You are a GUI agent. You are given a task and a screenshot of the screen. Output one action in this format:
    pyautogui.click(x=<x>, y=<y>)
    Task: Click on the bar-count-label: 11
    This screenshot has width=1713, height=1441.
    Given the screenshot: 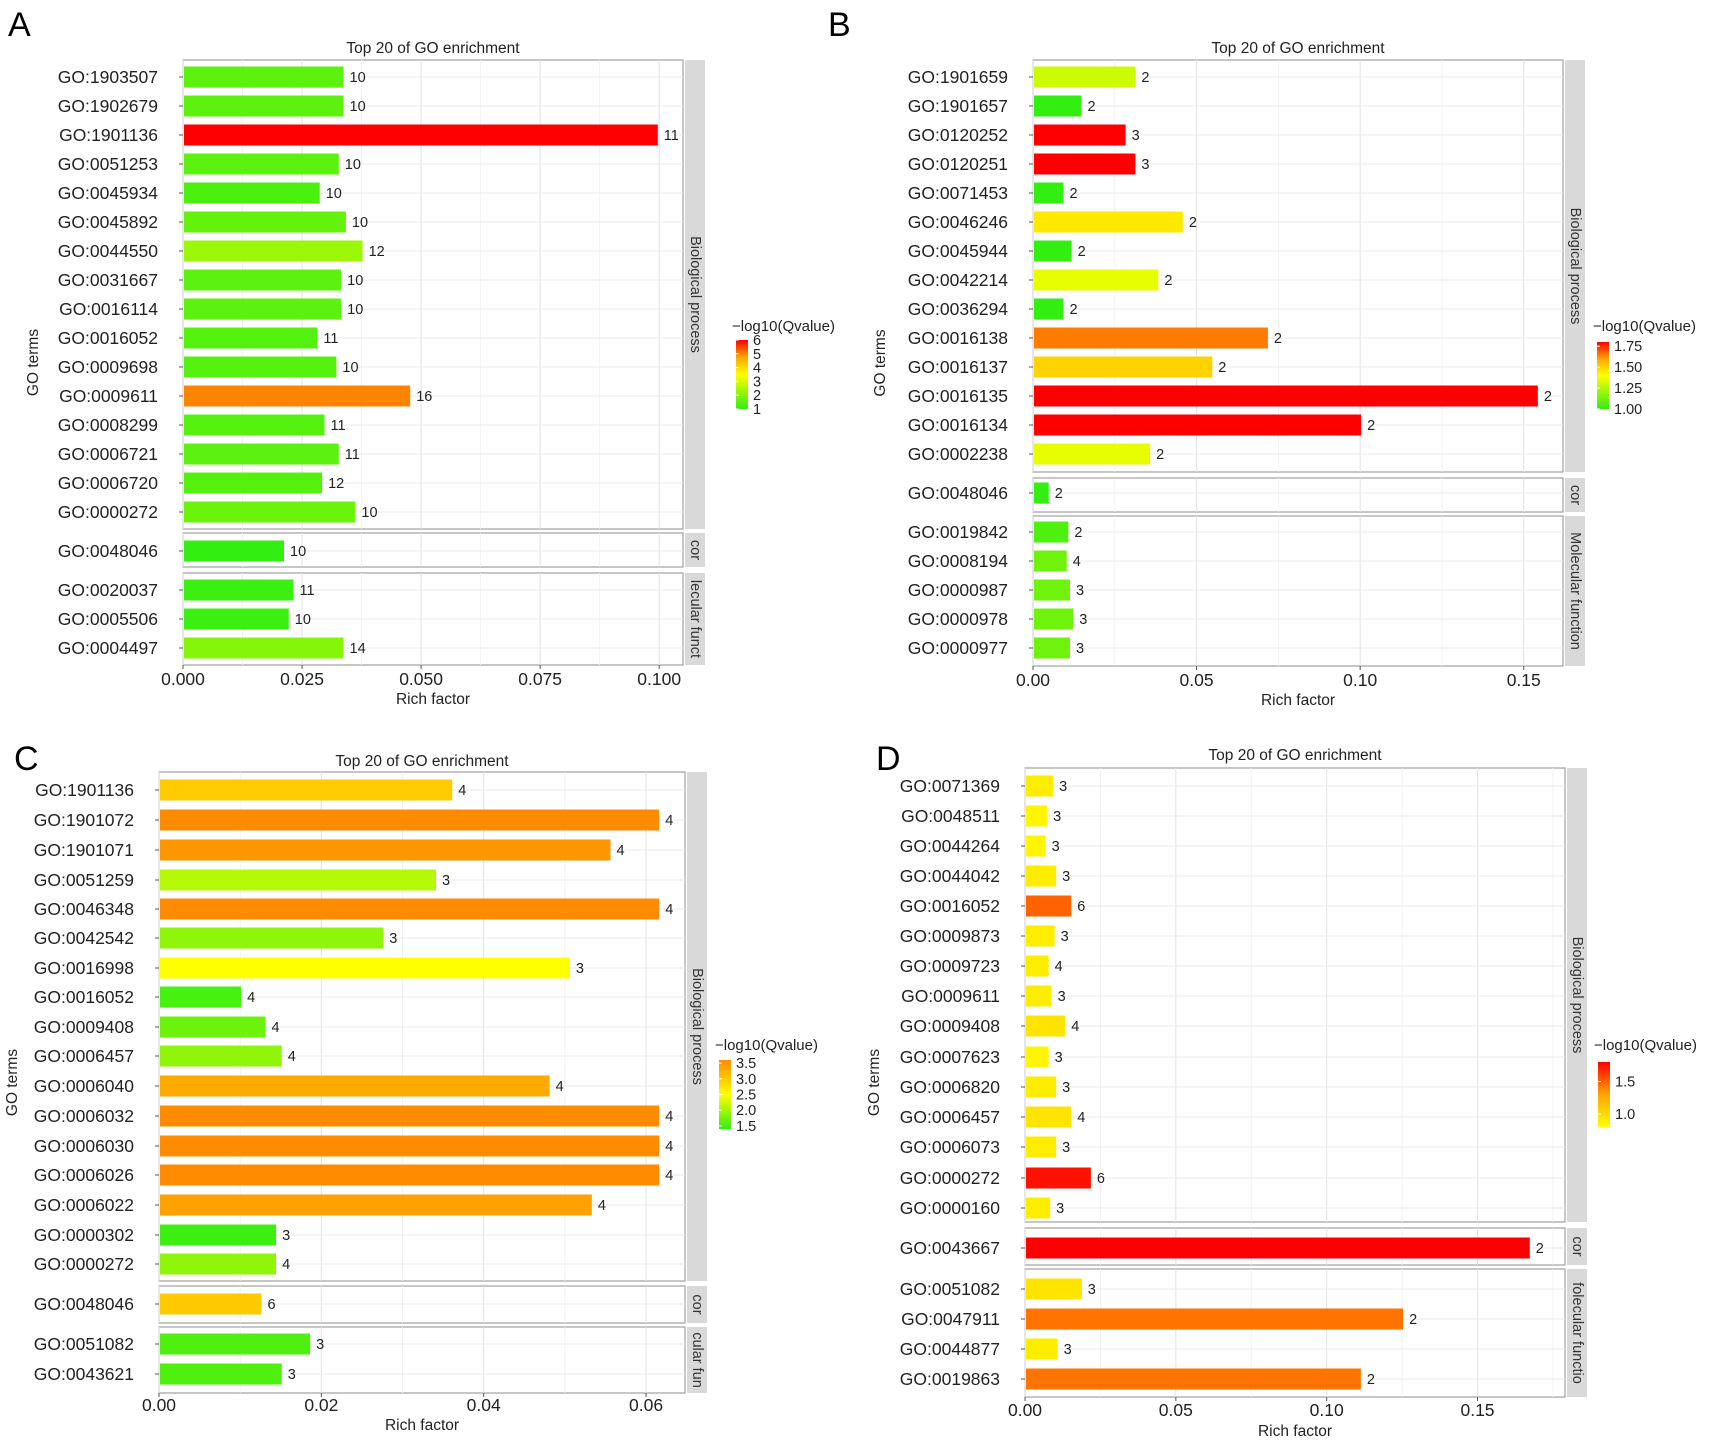 What is the action you would take?
    pyautogui.click(x=352, y=455)
    